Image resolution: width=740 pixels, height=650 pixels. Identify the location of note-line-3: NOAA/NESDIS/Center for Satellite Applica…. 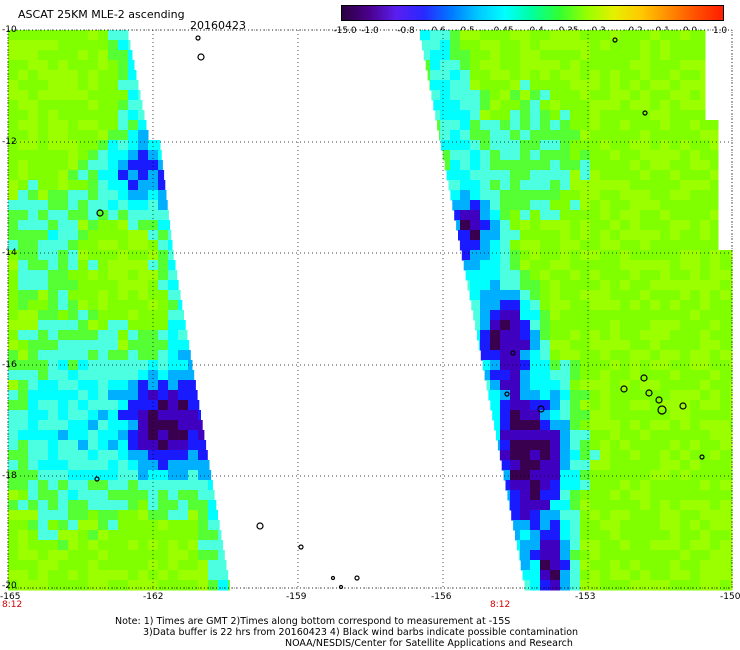
(429, 643).